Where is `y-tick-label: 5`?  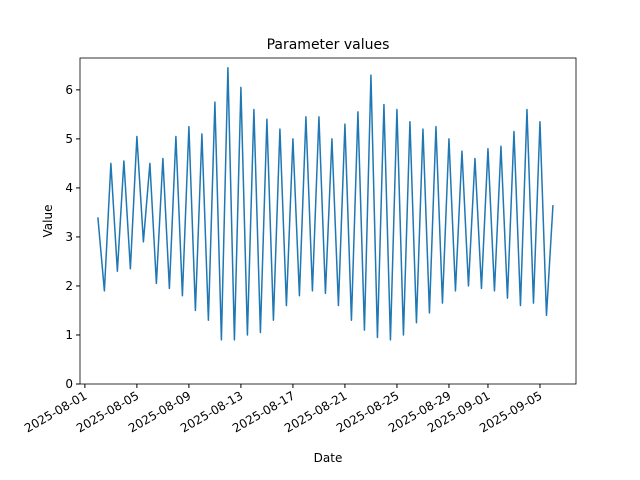 y-tick-label: 5 is located at coordinates (69, 139).